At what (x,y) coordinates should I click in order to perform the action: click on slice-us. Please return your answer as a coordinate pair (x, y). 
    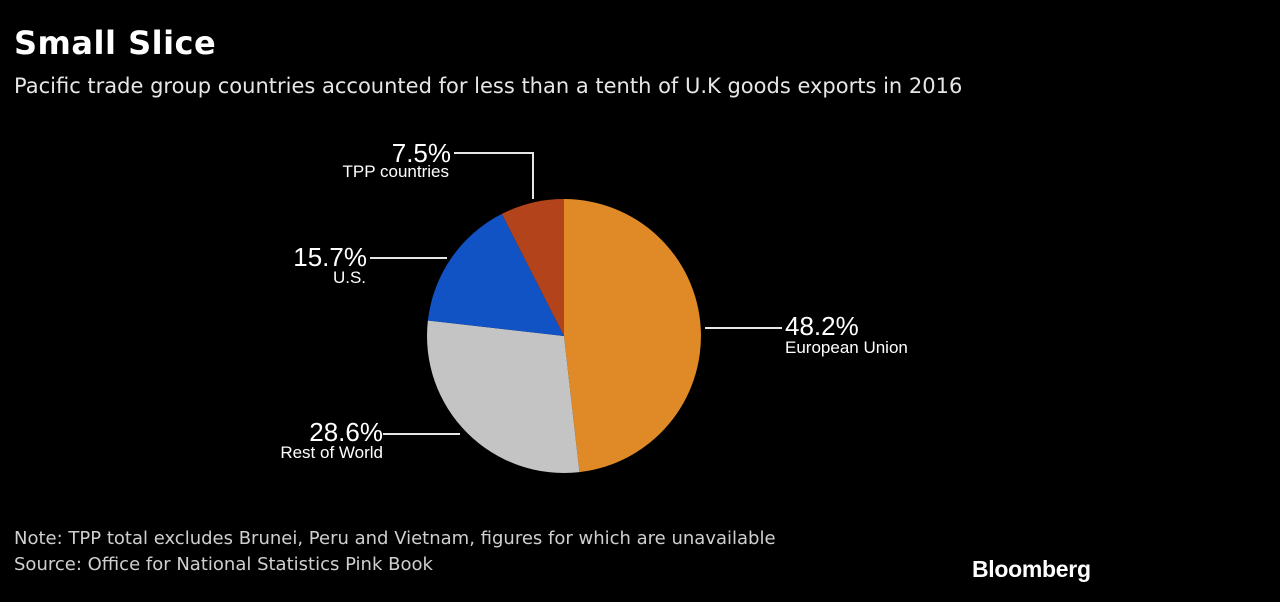
    Looking at the image, I should click on (495, 274).